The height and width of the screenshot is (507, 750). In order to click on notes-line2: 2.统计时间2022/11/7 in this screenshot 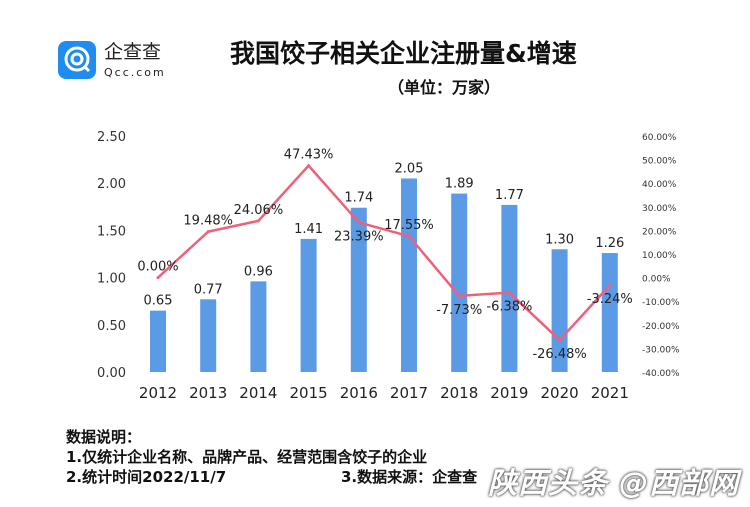, I will do `click(146, 477)`.